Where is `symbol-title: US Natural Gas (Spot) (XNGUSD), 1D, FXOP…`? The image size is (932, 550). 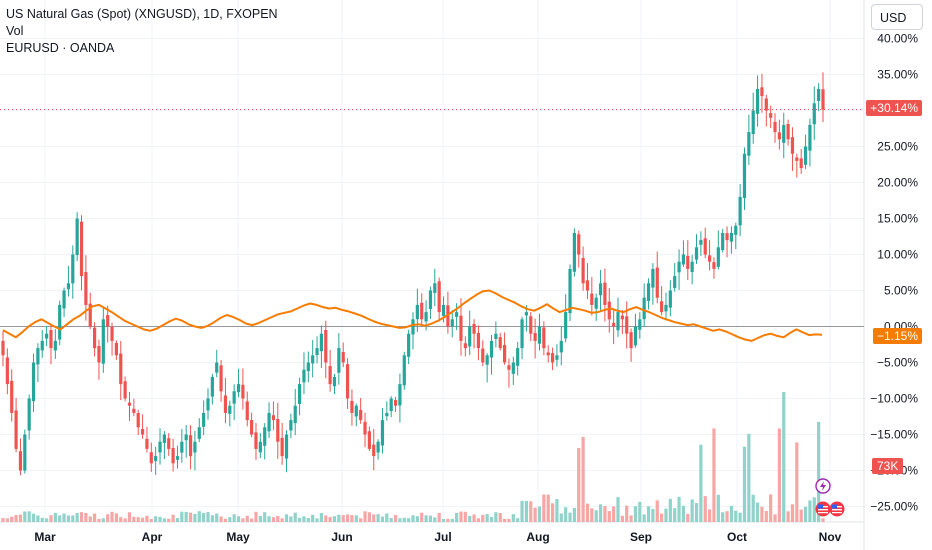
symbol-title: US Natural Gas (Spot) (XNGUSD), 1D, FXOP… is located at coordinates (142, 14).